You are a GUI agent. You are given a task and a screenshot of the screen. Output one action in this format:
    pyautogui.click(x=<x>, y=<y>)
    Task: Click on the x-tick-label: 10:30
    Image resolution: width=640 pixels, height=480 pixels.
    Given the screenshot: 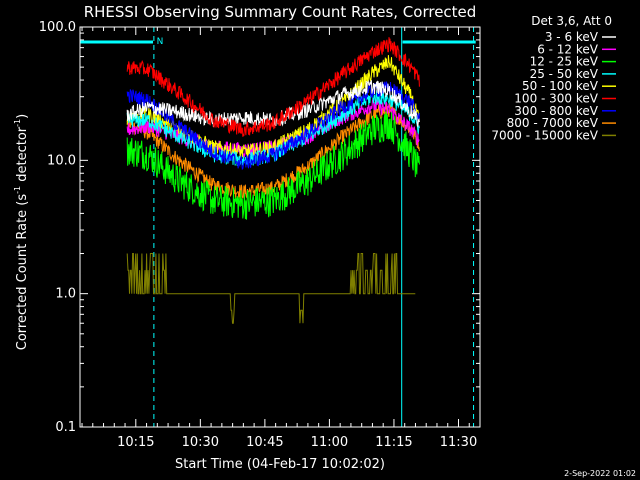 What is the action you would take?
    pyautogui.click(x=200, y=442)
    